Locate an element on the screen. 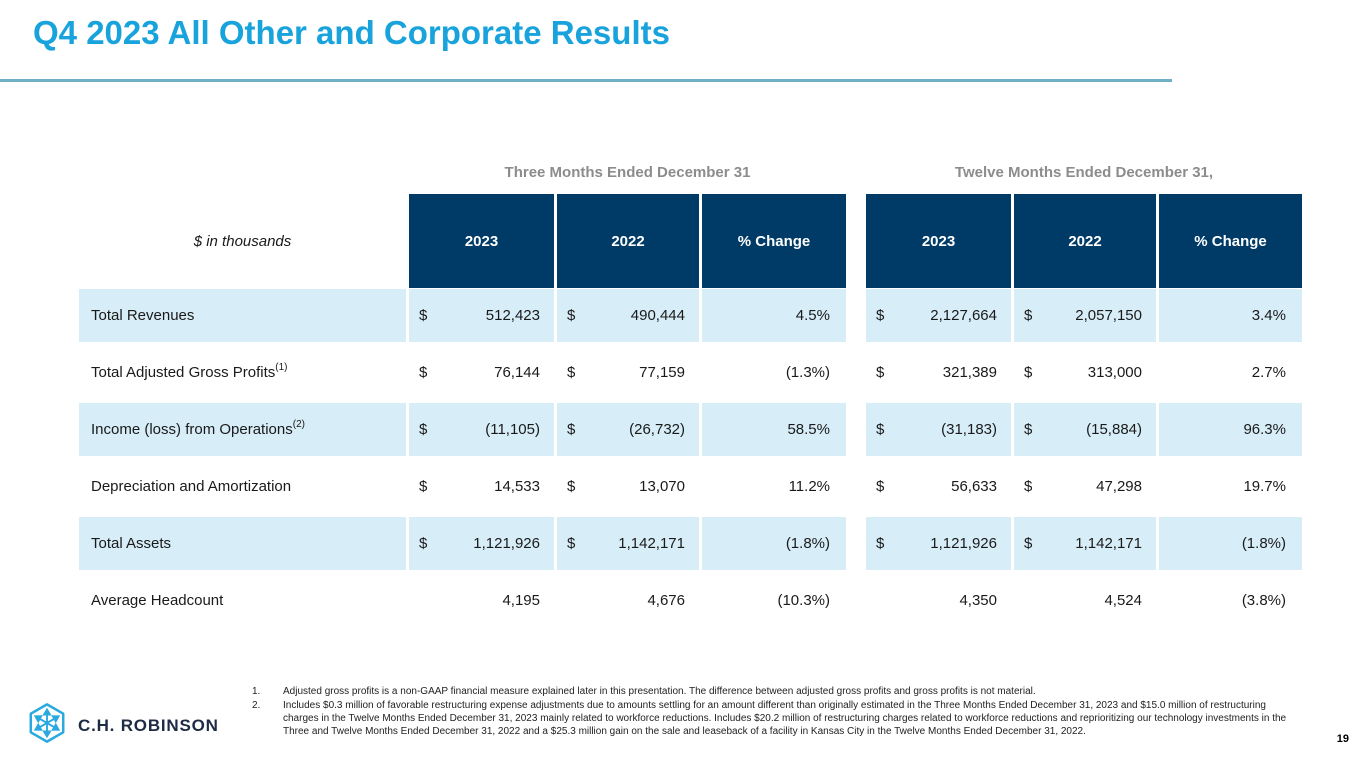  cell-twm-2022: $ (15,884) is located at coordinates (1085, 429).